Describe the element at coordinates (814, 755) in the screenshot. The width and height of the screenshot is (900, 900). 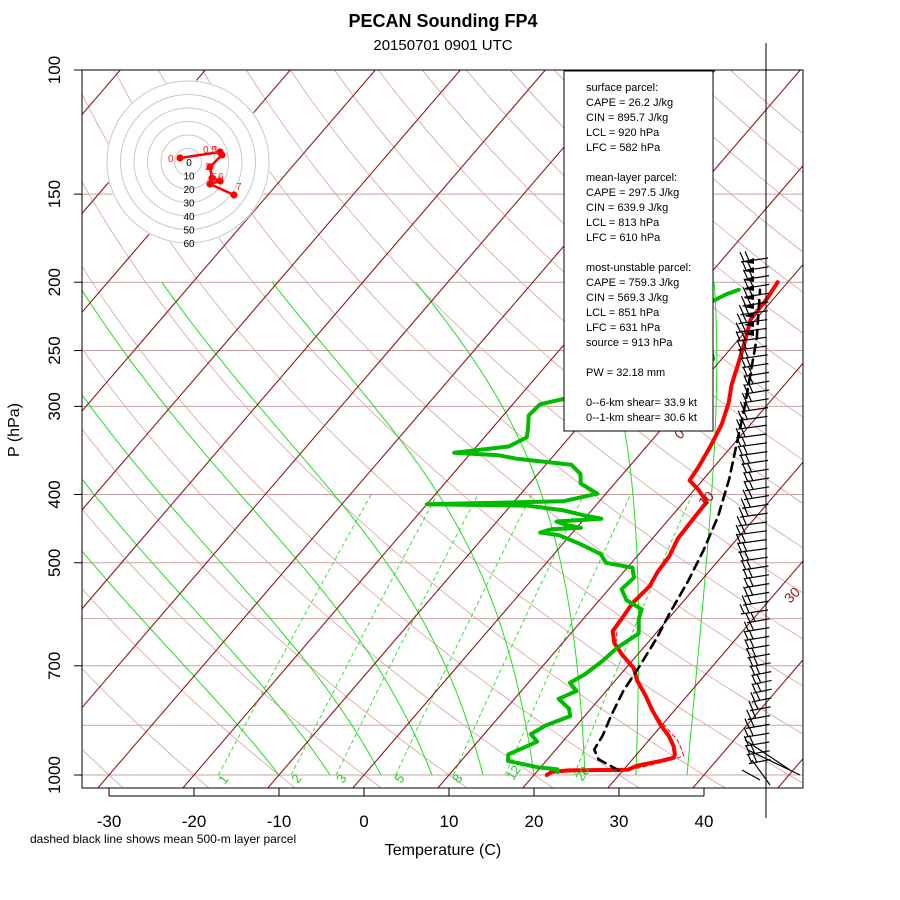
I see `dry-adiabat-label: 50` at that location.